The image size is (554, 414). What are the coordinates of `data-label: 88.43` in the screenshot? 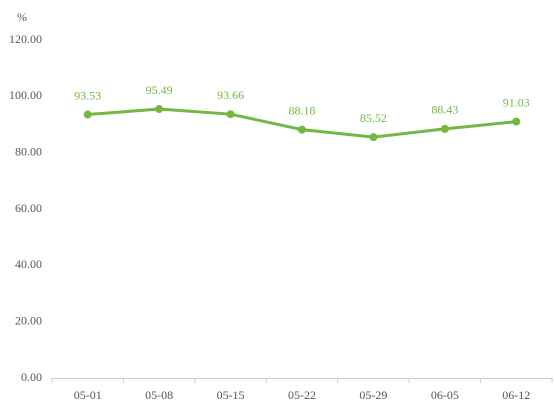 It's located at (444, 110).